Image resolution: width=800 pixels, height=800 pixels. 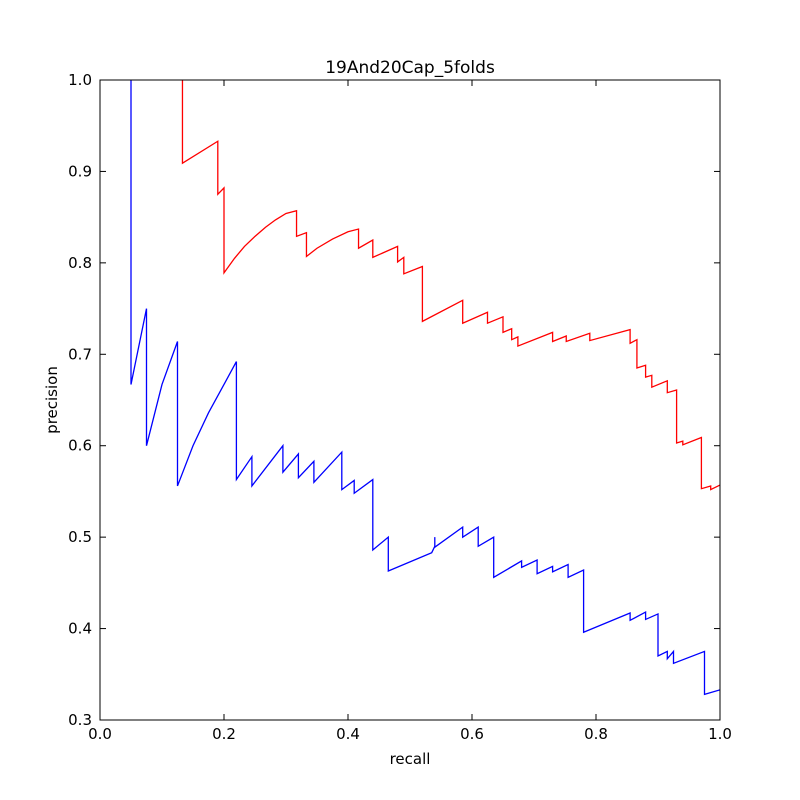 What do you see at coordinates (410, 68) in the screenshot?
I see `chart-title: 19And20Cap_5folds` at bounding box center [410, 68].